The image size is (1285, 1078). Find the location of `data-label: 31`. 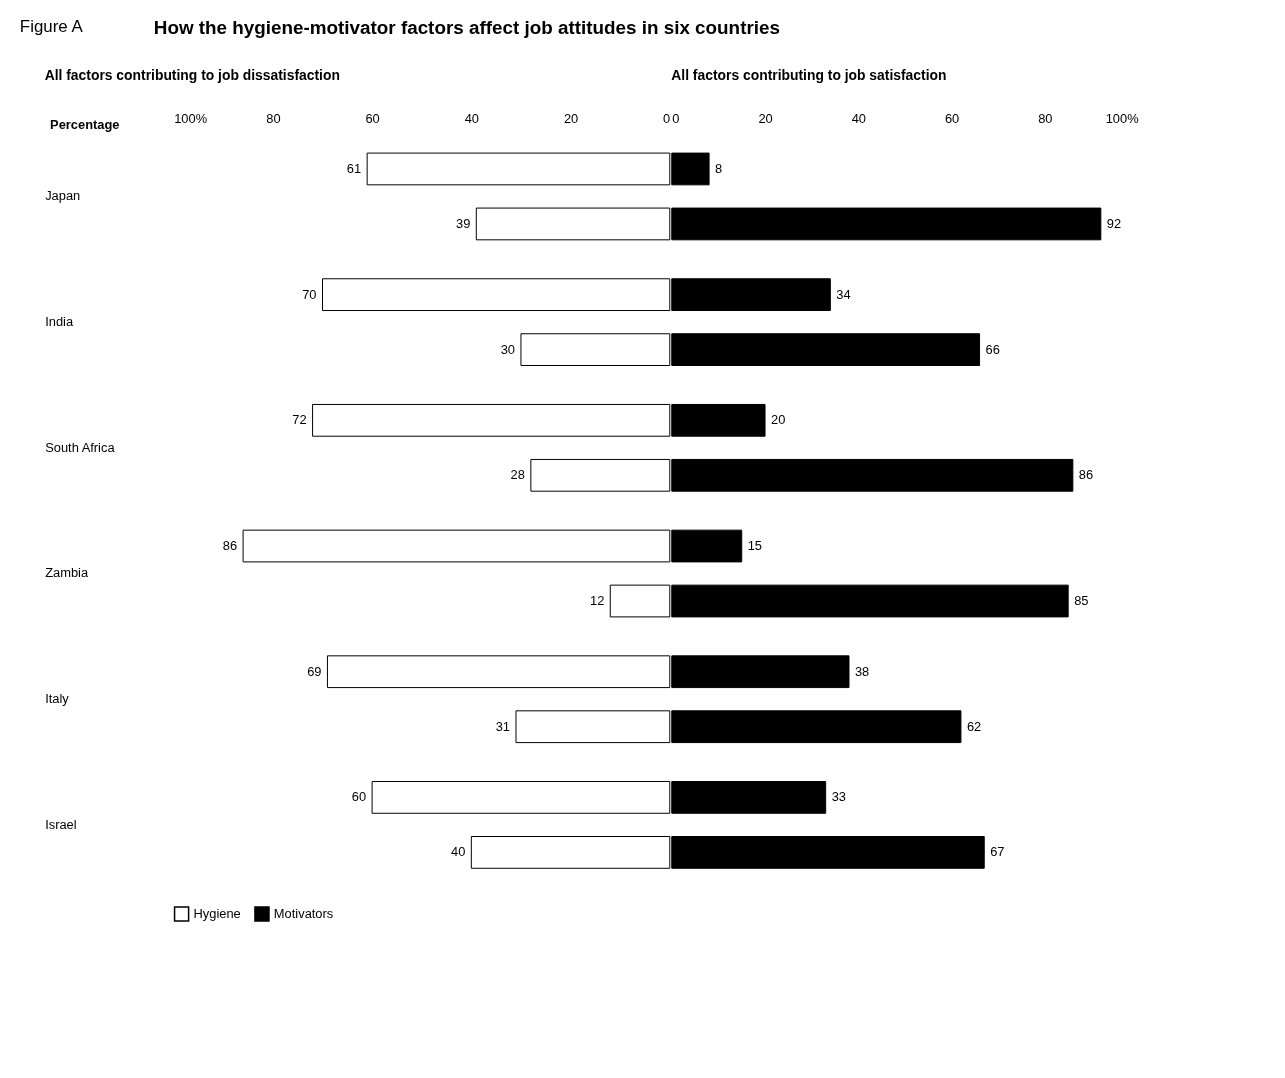

data-label: 31 is located at coordinates (503, 726).